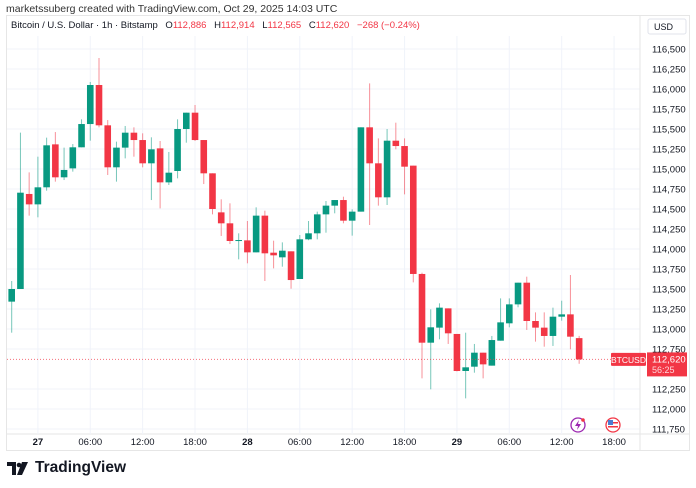  Describe the element at coordinates (669, 130) in the screenshot. I see `price-tick-label: 115,500` at that location.